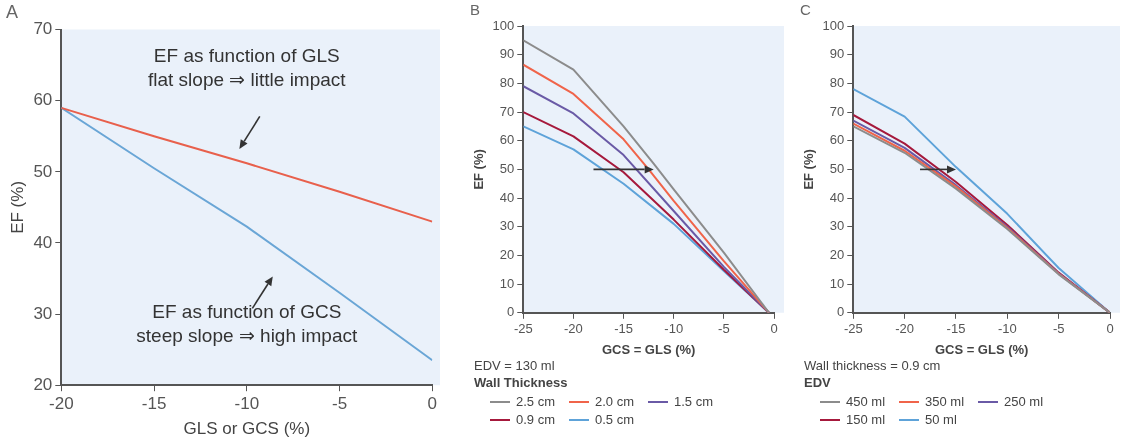 The height and width of the screenshot is (442, 1124). Describe the element at coordinates (866, 419) in the screenshot. I see `legend-label: 150 ml` at that location.